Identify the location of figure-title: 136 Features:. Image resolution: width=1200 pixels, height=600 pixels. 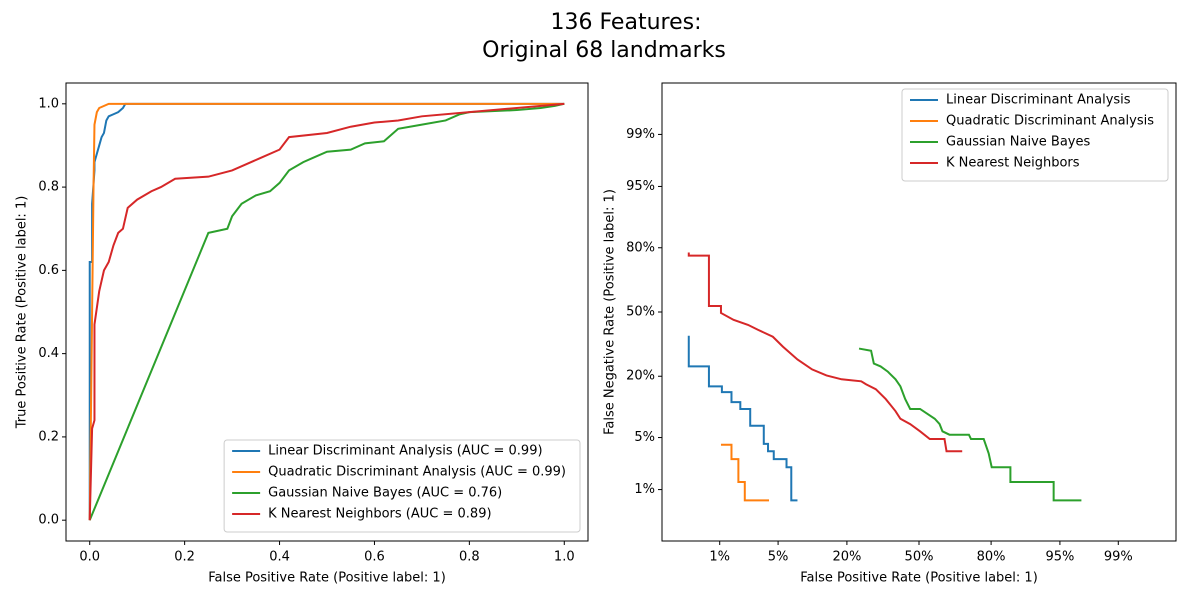
(626, 22).